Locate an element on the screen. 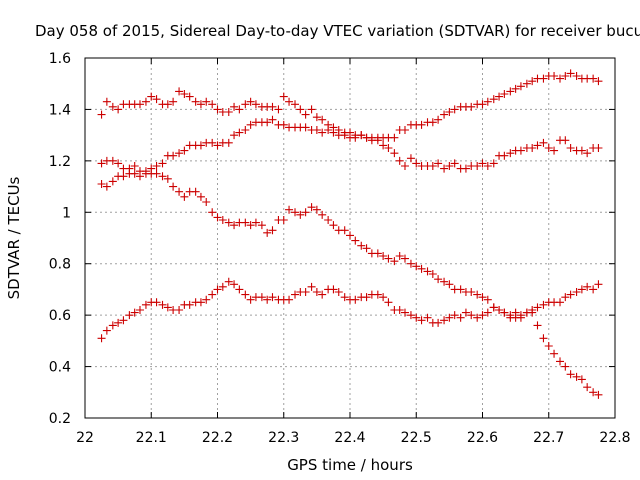  y-tick-label: 1.2 is located at coordinates (60, 162).